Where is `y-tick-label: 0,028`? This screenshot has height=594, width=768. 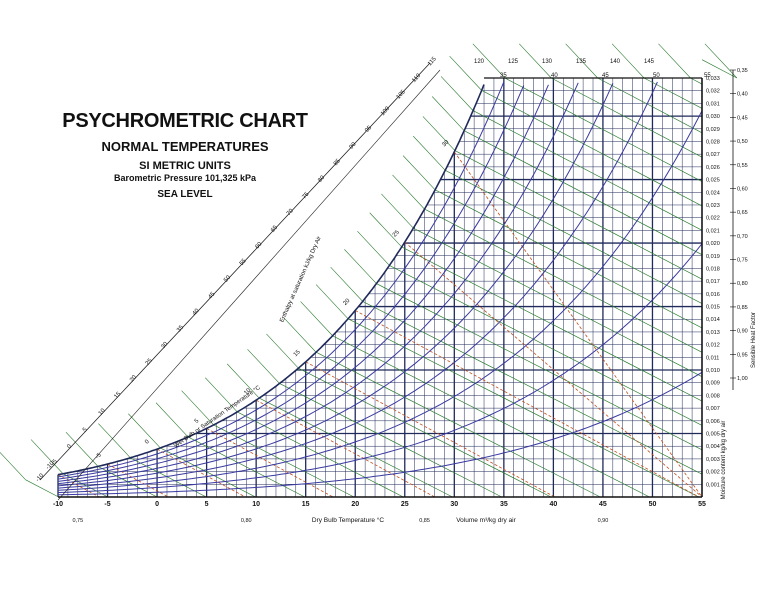 y-tick-label: 0,028 is located at coordinates (713, 142).